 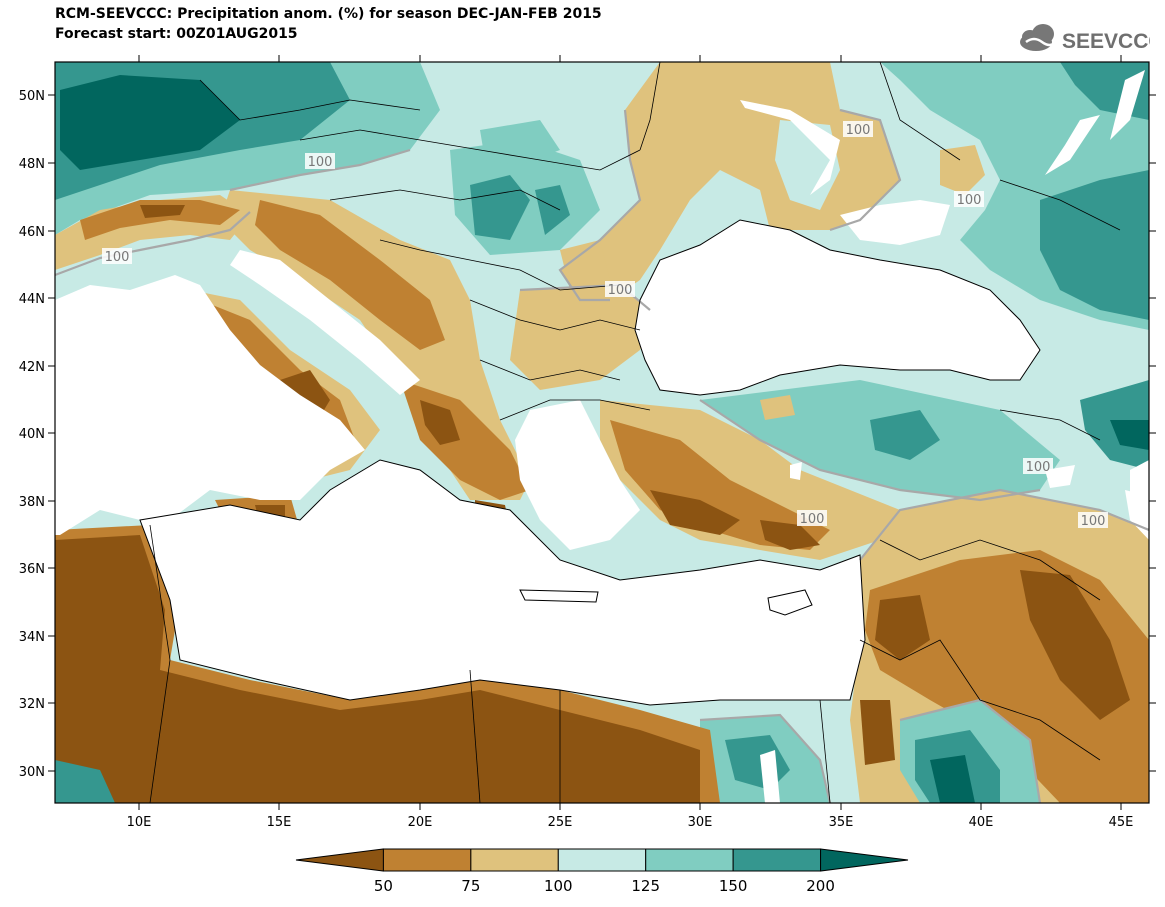 I want to click on colorbar-label: 100, so click(x=558, y=886).